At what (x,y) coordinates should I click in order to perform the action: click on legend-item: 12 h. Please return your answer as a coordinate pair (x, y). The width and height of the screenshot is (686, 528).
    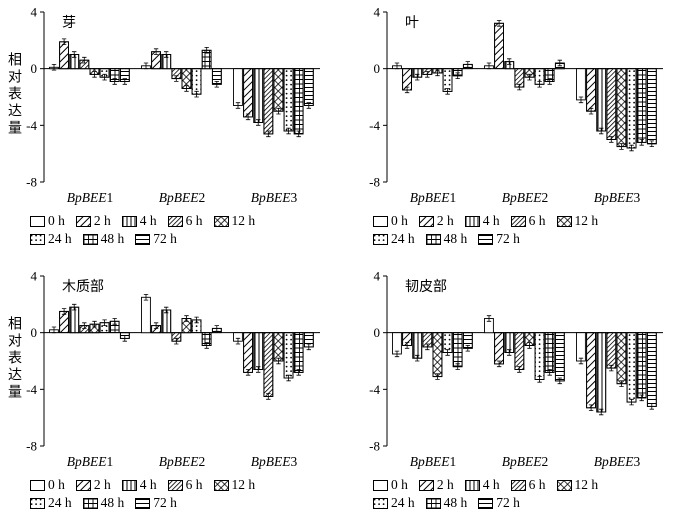
    Looking at the image, I should click on (234, 485).